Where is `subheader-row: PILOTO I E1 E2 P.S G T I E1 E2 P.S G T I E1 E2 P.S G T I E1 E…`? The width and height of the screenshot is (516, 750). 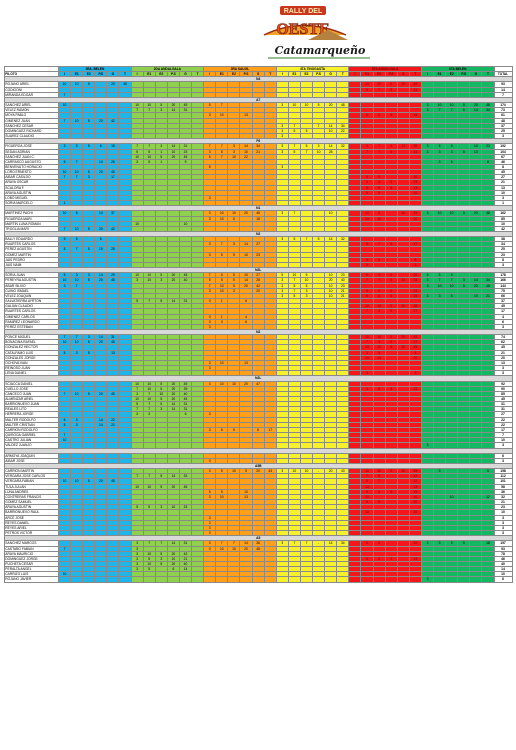 subheader-row: PILOTO I E1 E2 P.S G T I E1 E2 P.S G T I E1 E2 P.S G T I E1 E… is located at coordinates (258, 74).